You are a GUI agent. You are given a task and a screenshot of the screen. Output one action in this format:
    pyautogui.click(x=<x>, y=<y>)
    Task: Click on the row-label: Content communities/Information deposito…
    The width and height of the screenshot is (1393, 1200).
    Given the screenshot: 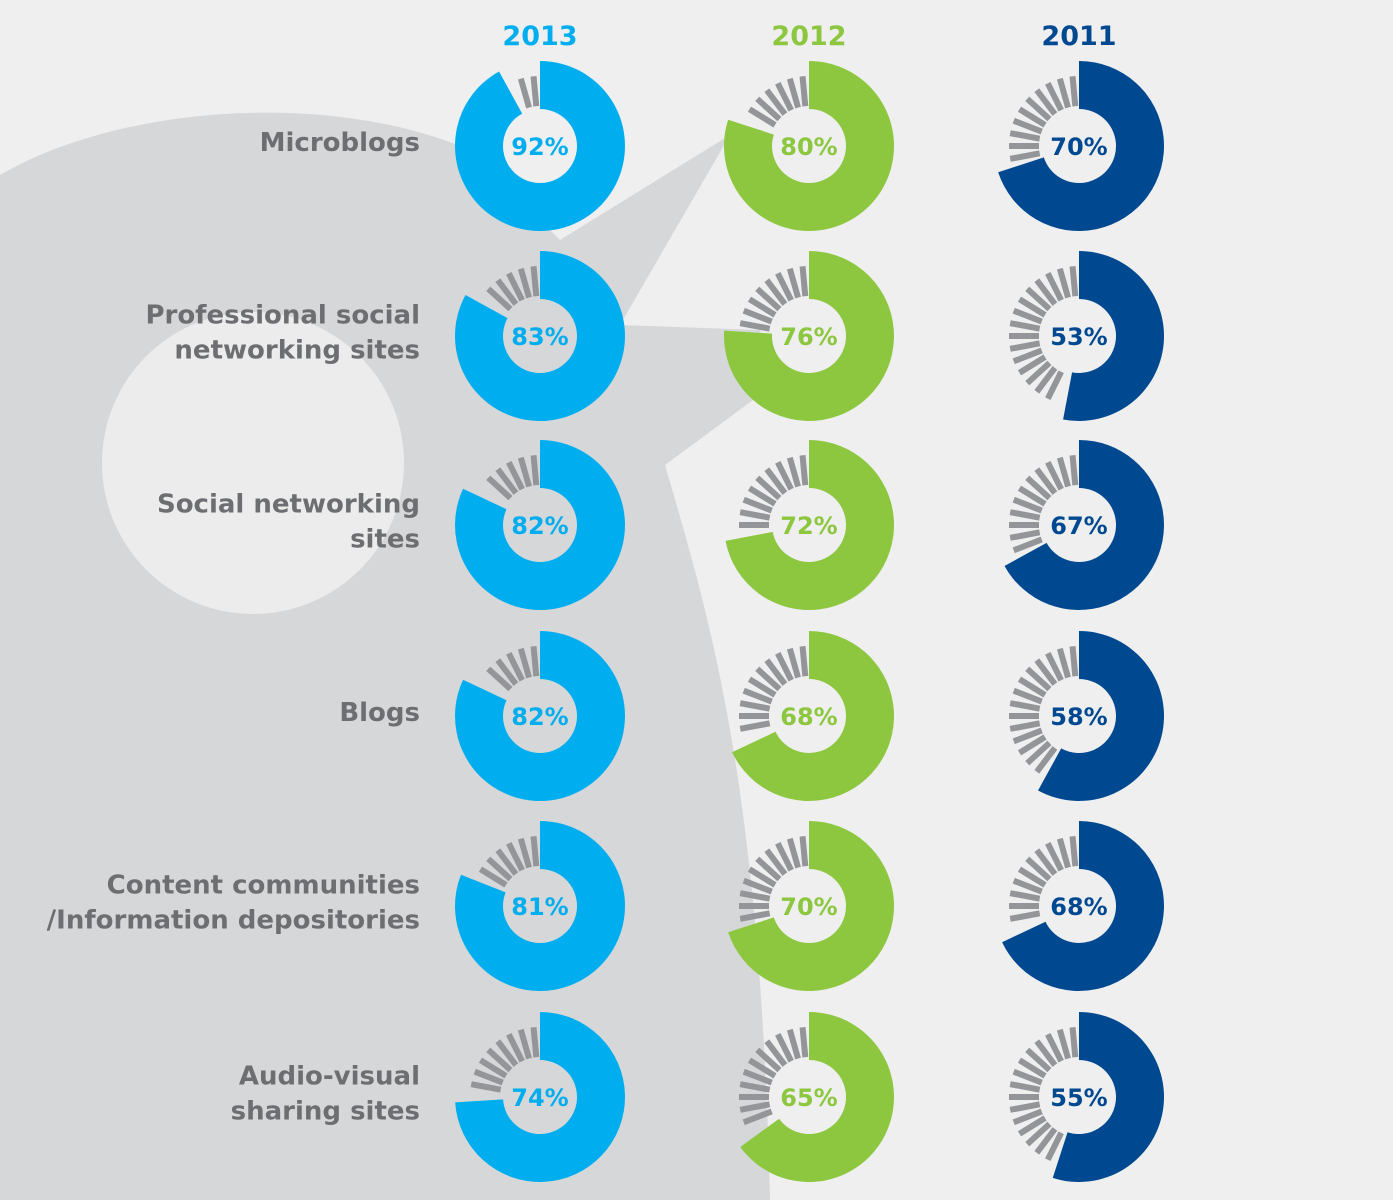 What is the action you would take?
    pyautogui.click(x=233, y=903)
    